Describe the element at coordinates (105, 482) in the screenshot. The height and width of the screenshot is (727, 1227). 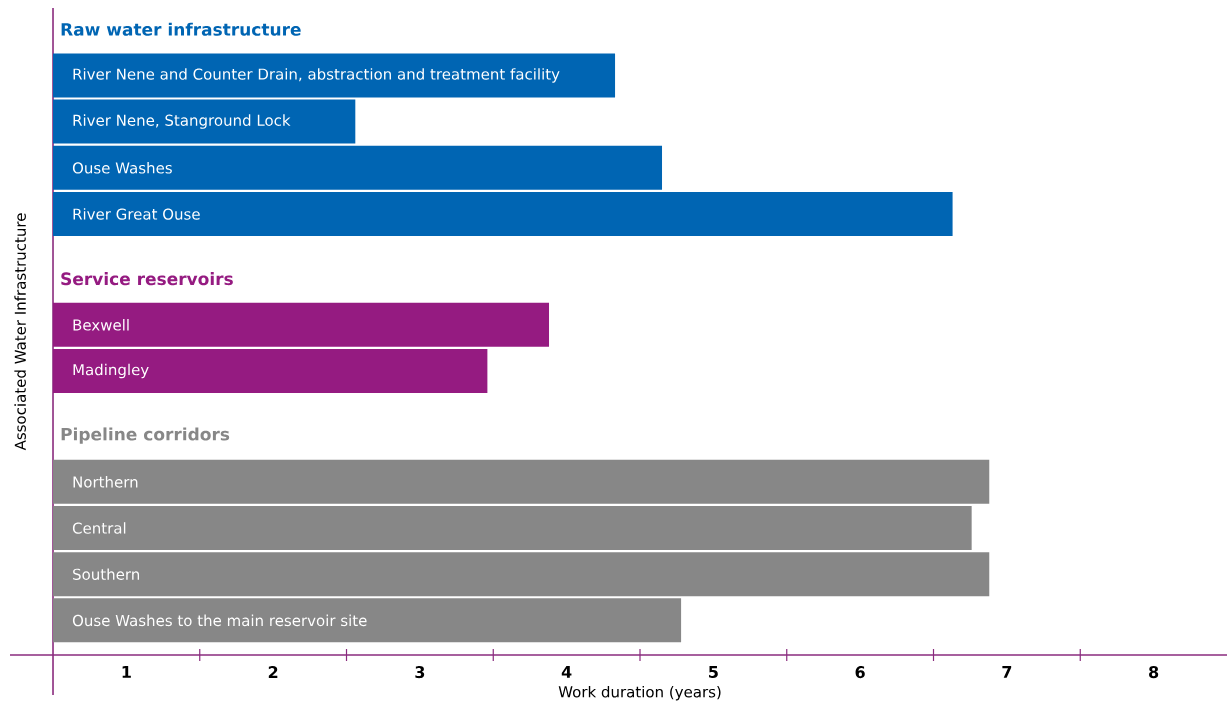
I see `y-tick-label: Northern` at that location.